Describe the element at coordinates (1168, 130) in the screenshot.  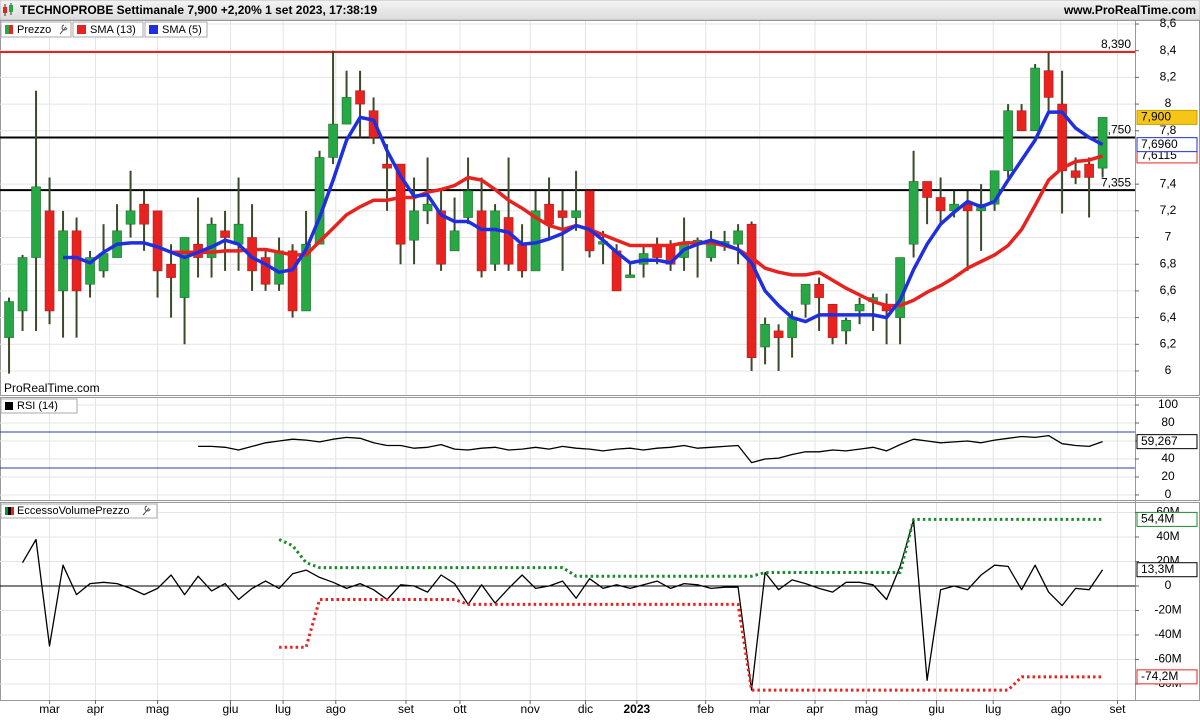
I see `y-tick-label: 7,8` at that location.